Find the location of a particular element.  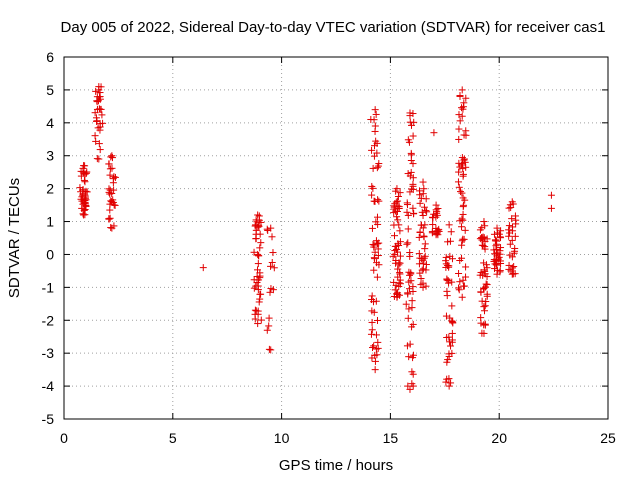

y-tick-label: 4 is located at coordinates (50, 123).